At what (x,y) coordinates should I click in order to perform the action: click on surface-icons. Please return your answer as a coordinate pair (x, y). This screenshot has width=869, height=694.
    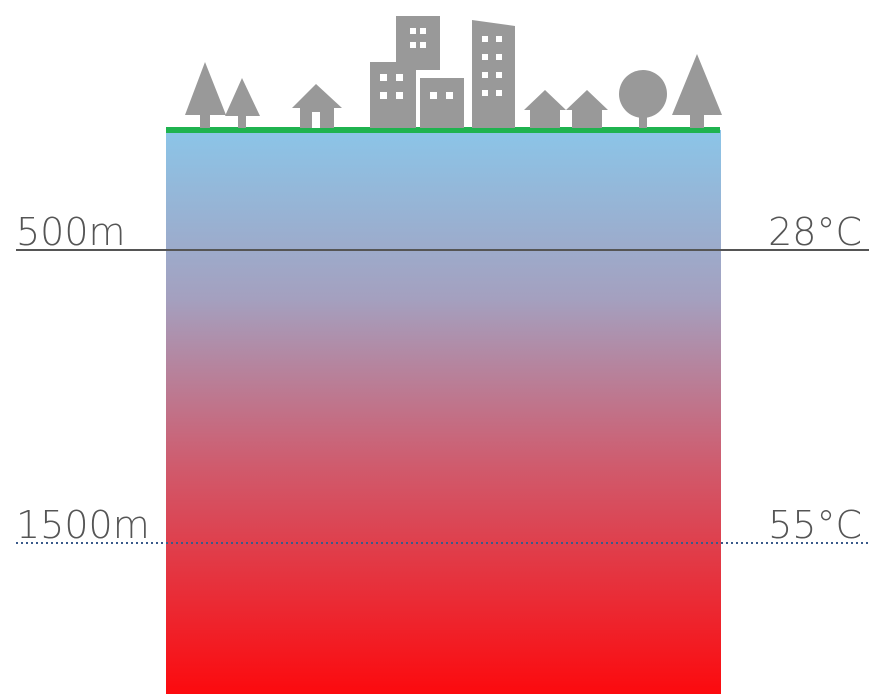
    Looking at the image, I should click on (453, 72).